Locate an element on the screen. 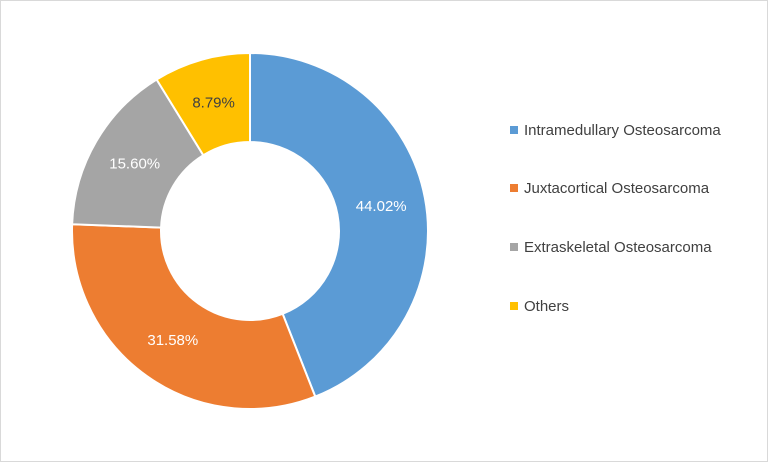  legend-label-extraskeletal: Extraskeletal Osteosarcoma is located at coordinates (618, 247).